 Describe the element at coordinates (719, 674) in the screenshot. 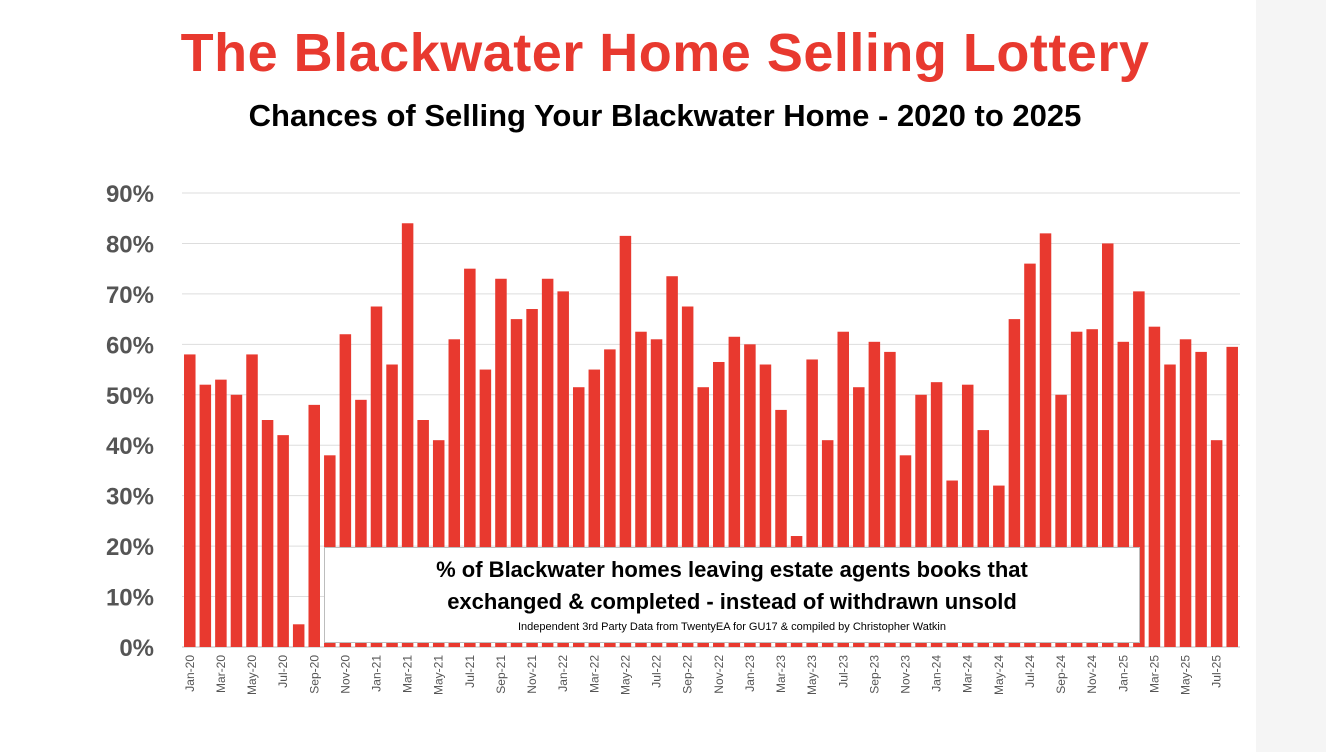

I see `x-tick-label: Nov-22` at that location.